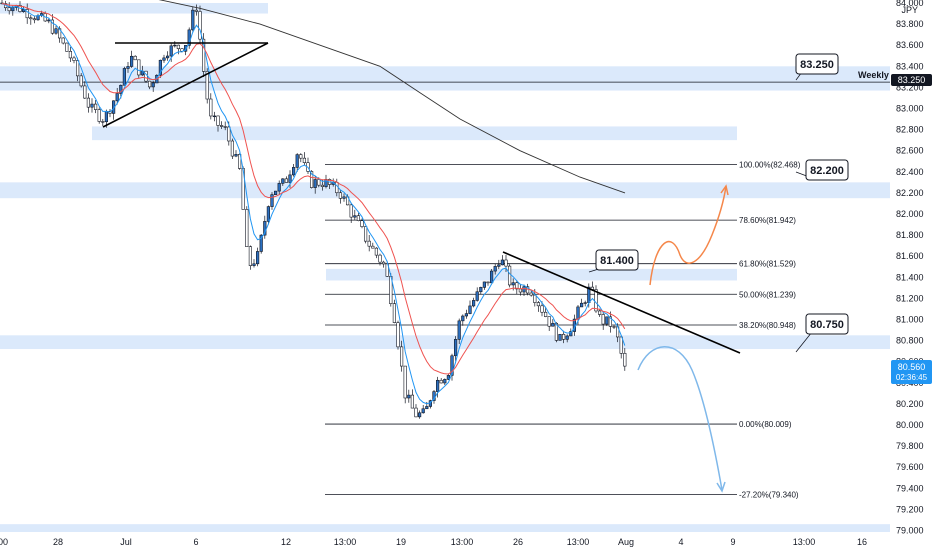  I want to click on current-price-value: 80.560, so click(912, 367).